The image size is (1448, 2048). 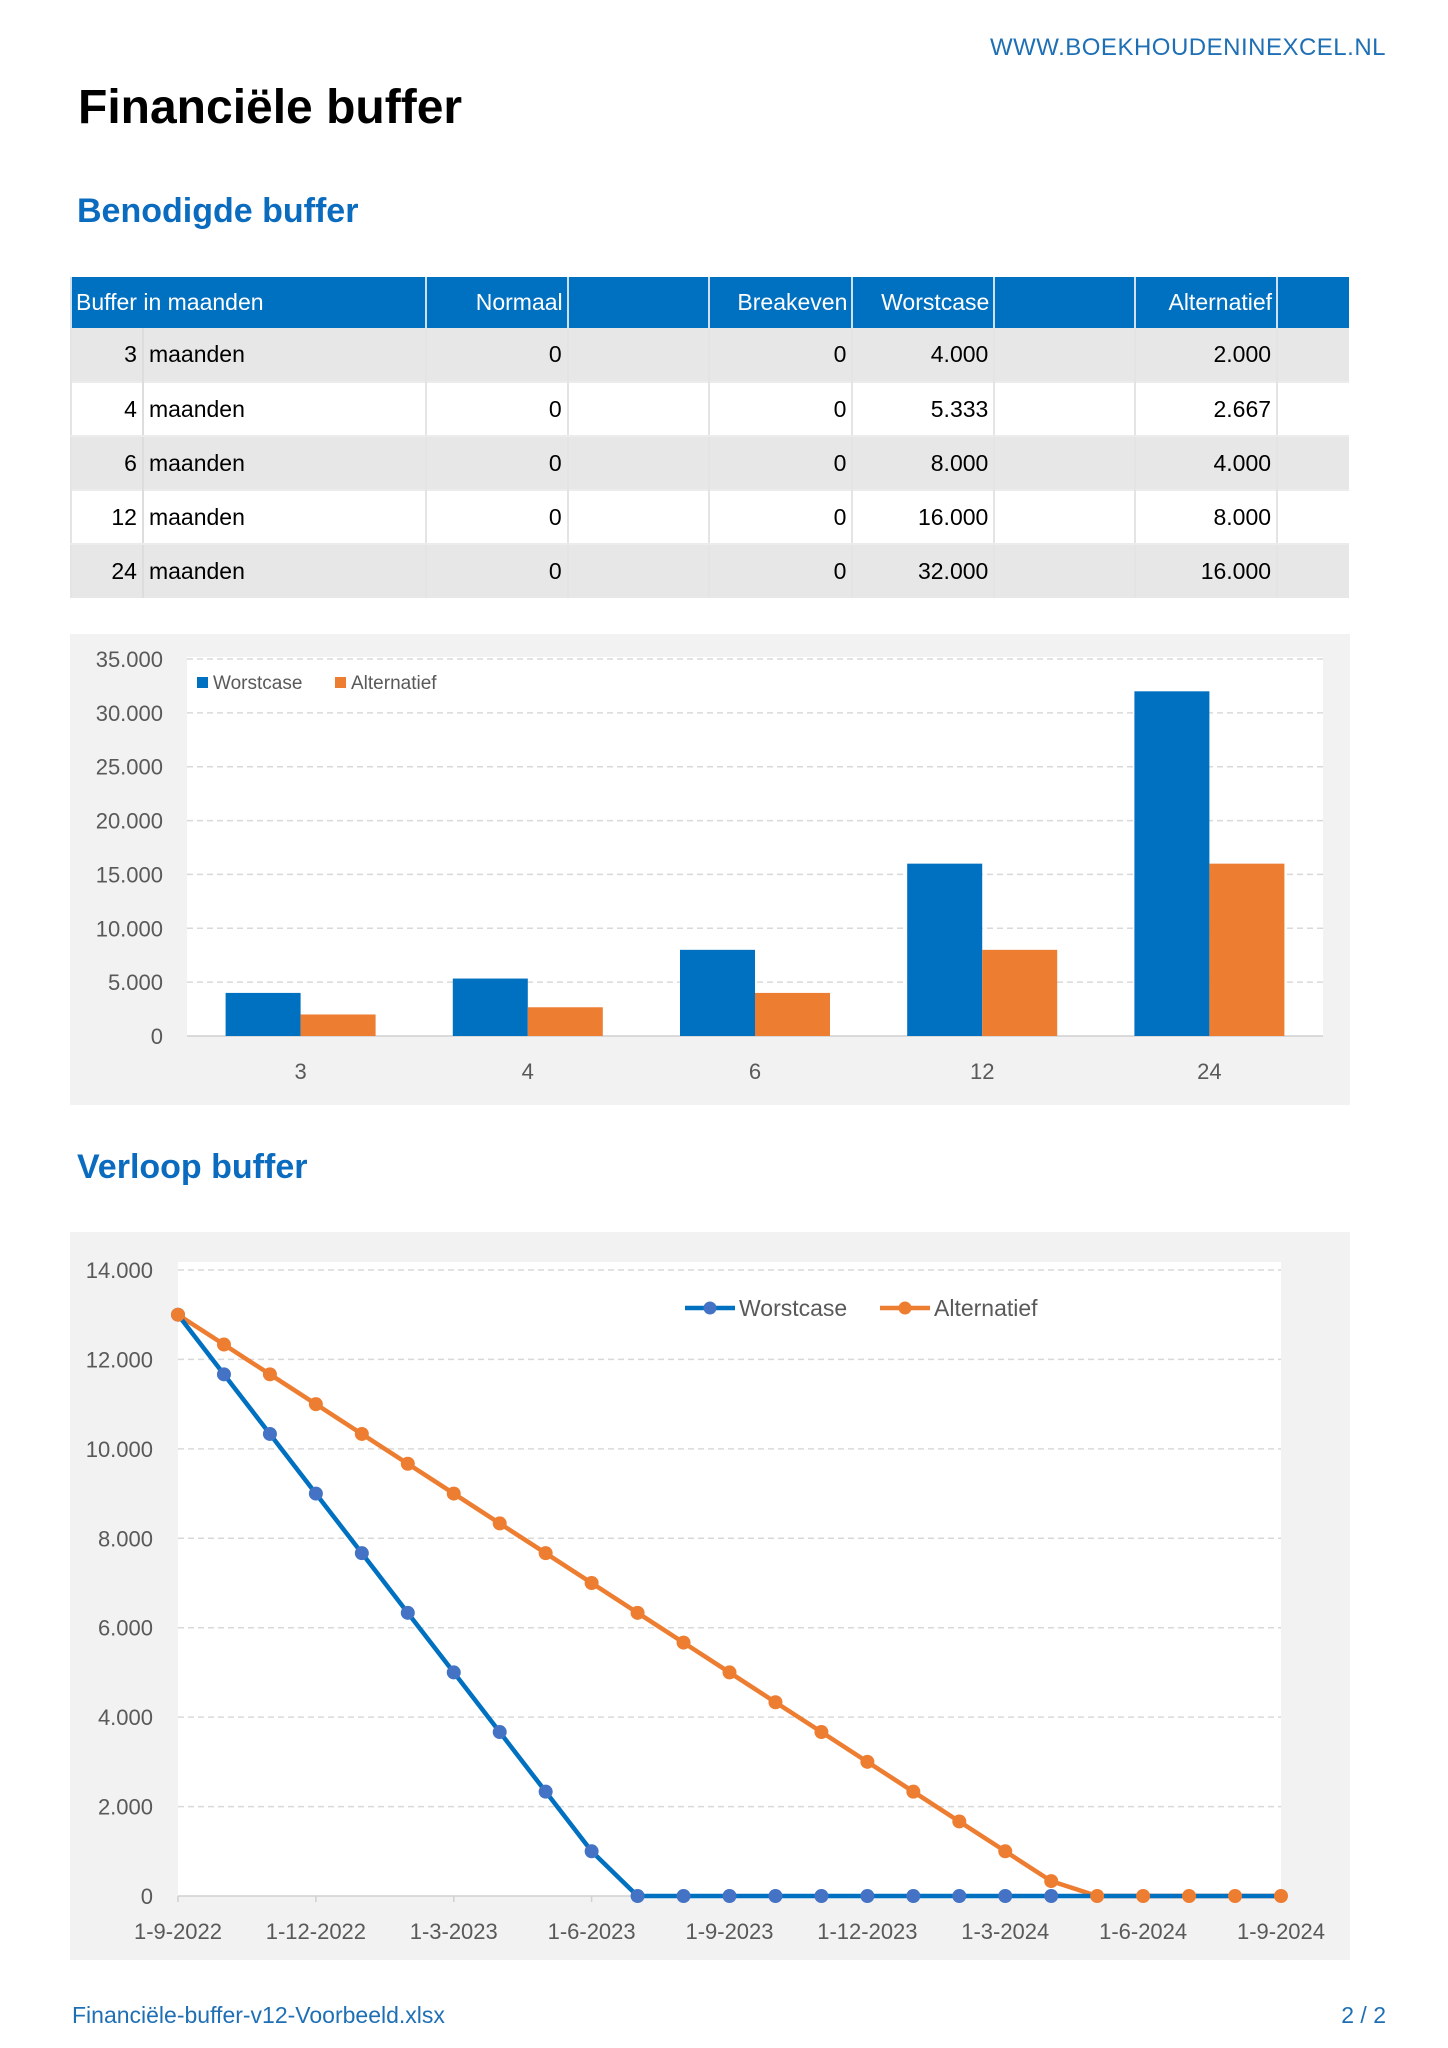 I want to click on table-cell: 6, so click(x=106, y=463).